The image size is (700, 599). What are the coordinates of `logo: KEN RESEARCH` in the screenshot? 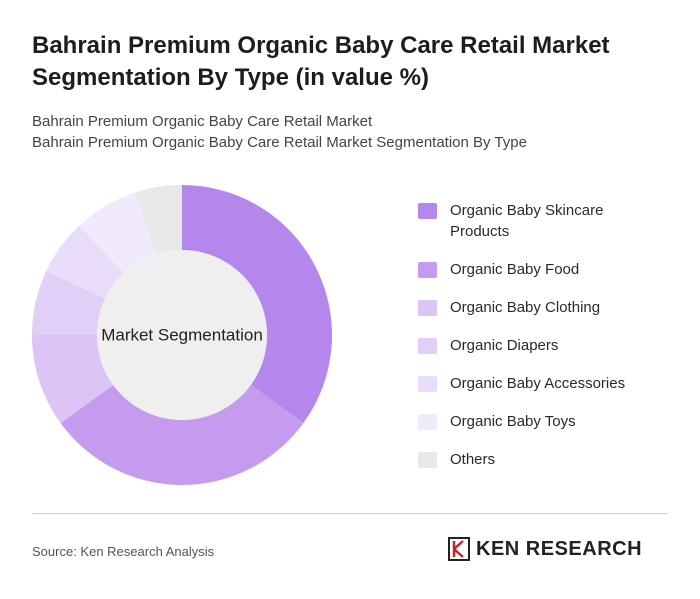 It's located at (545, 549).